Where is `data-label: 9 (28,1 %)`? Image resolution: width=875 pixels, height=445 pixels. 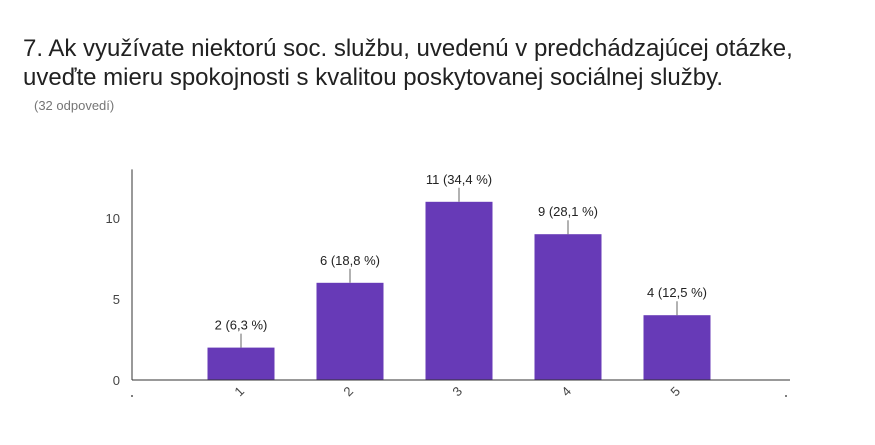 data-label: 9 (28,1 %) is located at coordinates (568, 211).